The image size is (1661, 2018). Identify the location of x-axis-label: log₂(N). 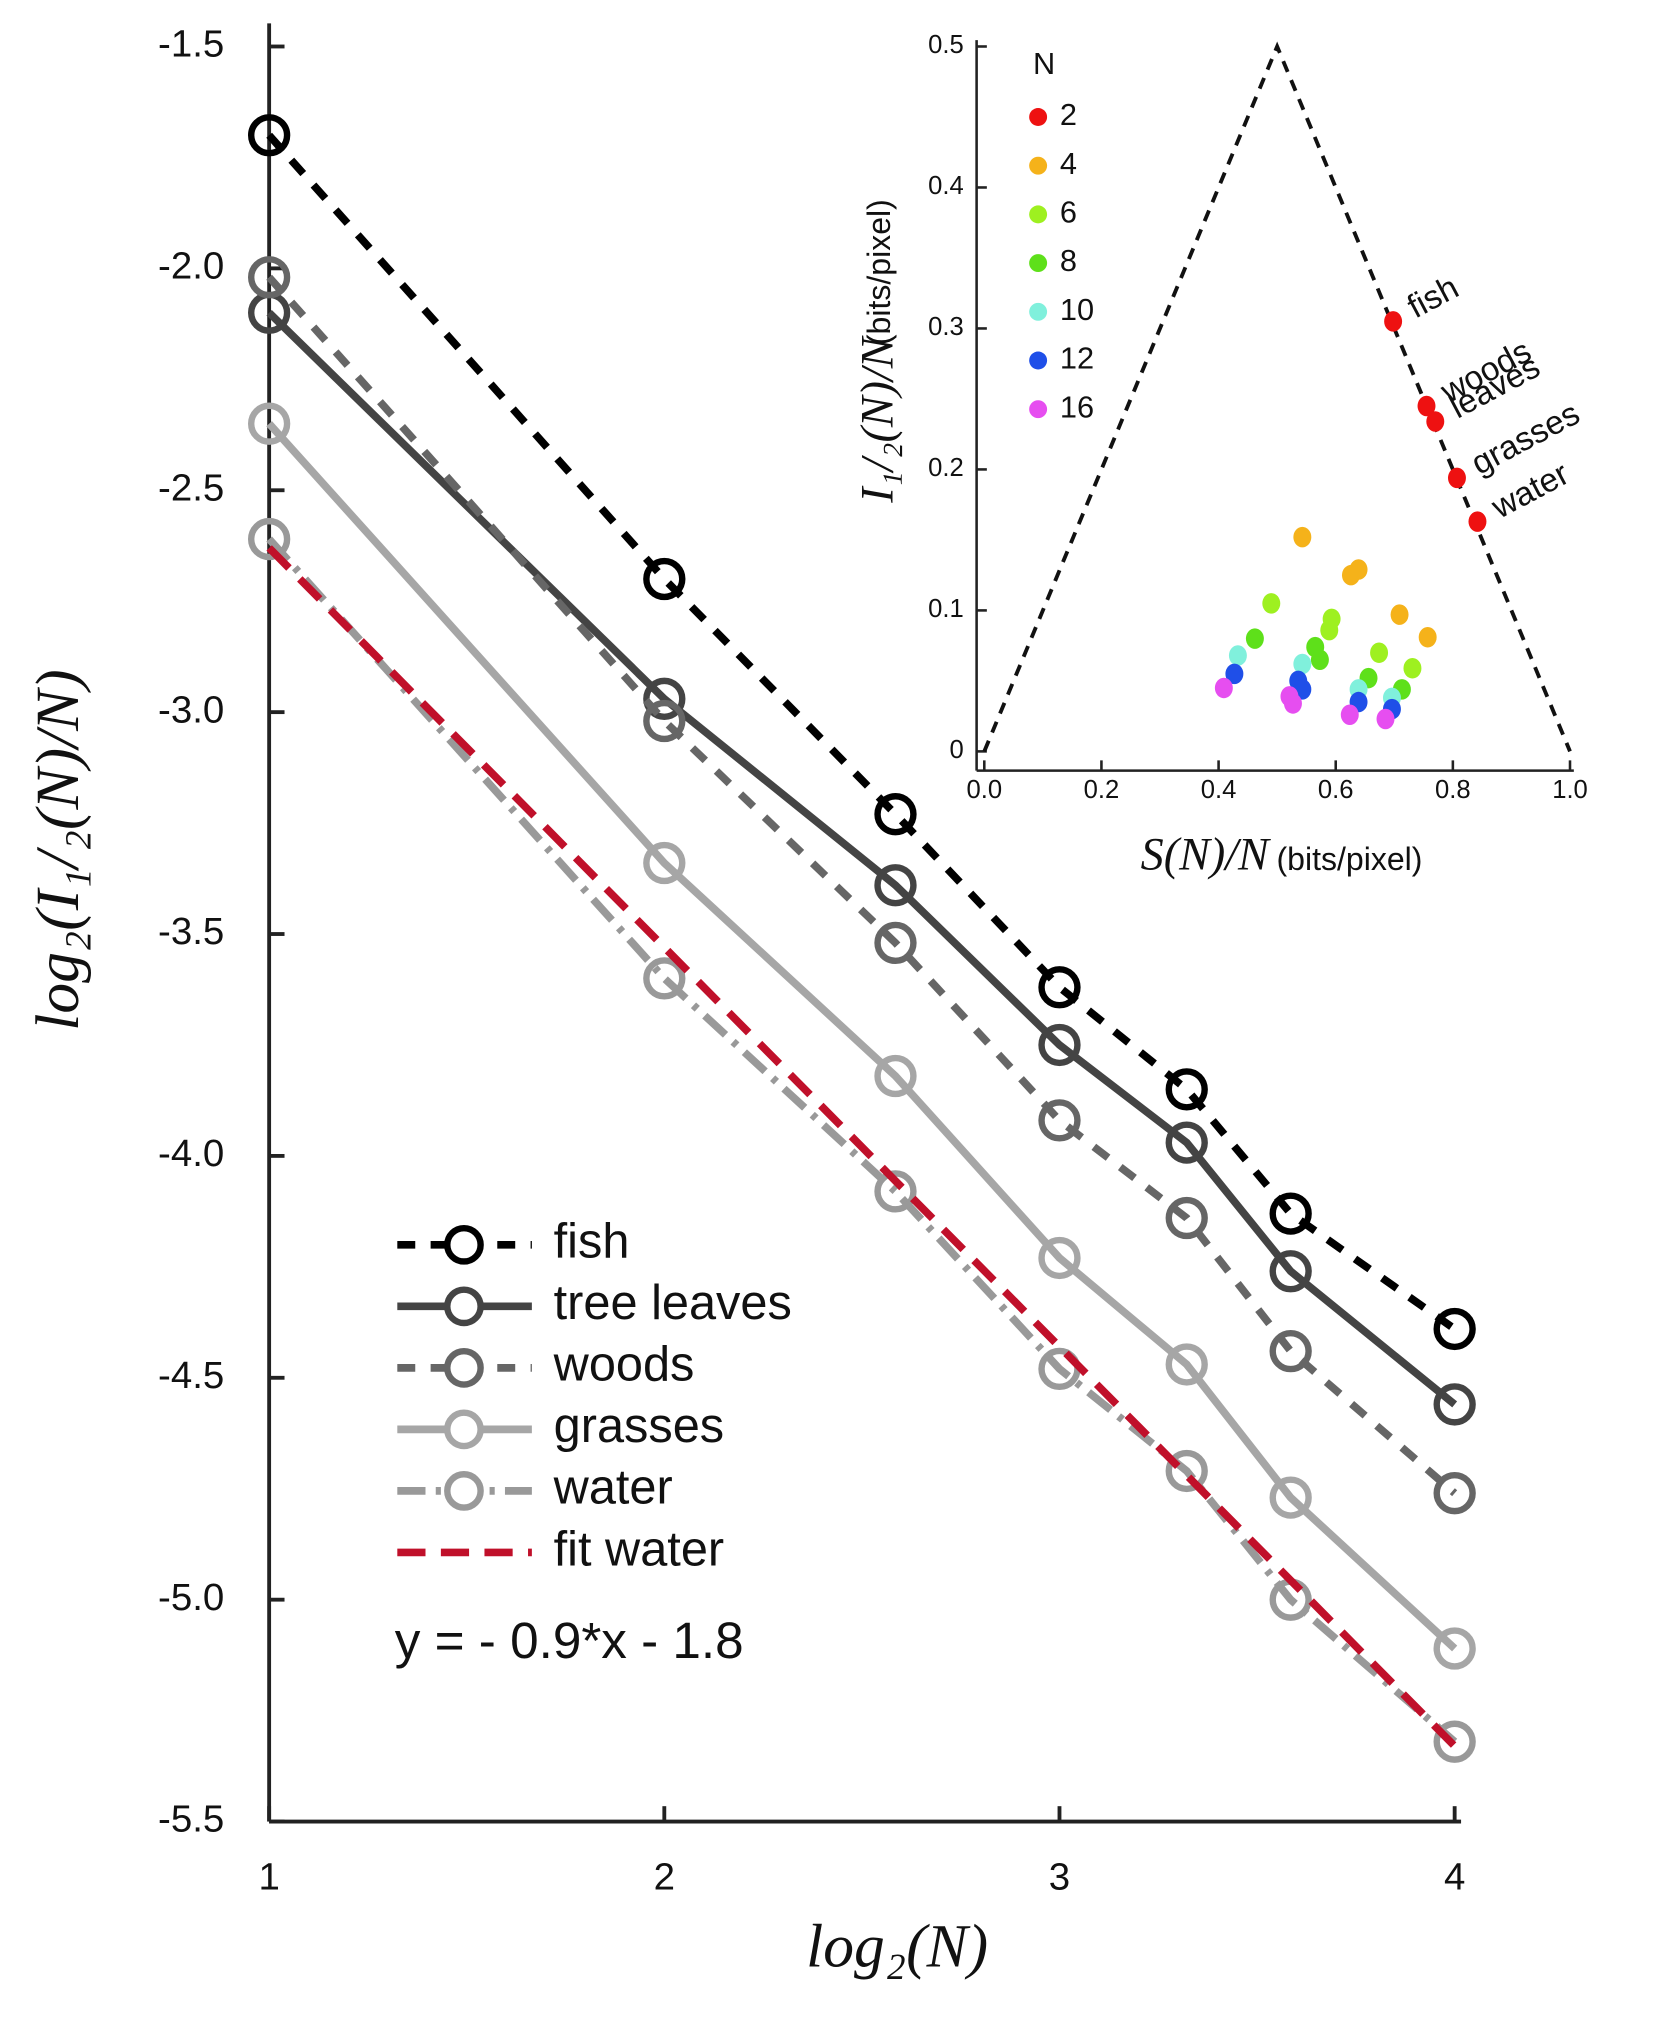
(897, 1946).